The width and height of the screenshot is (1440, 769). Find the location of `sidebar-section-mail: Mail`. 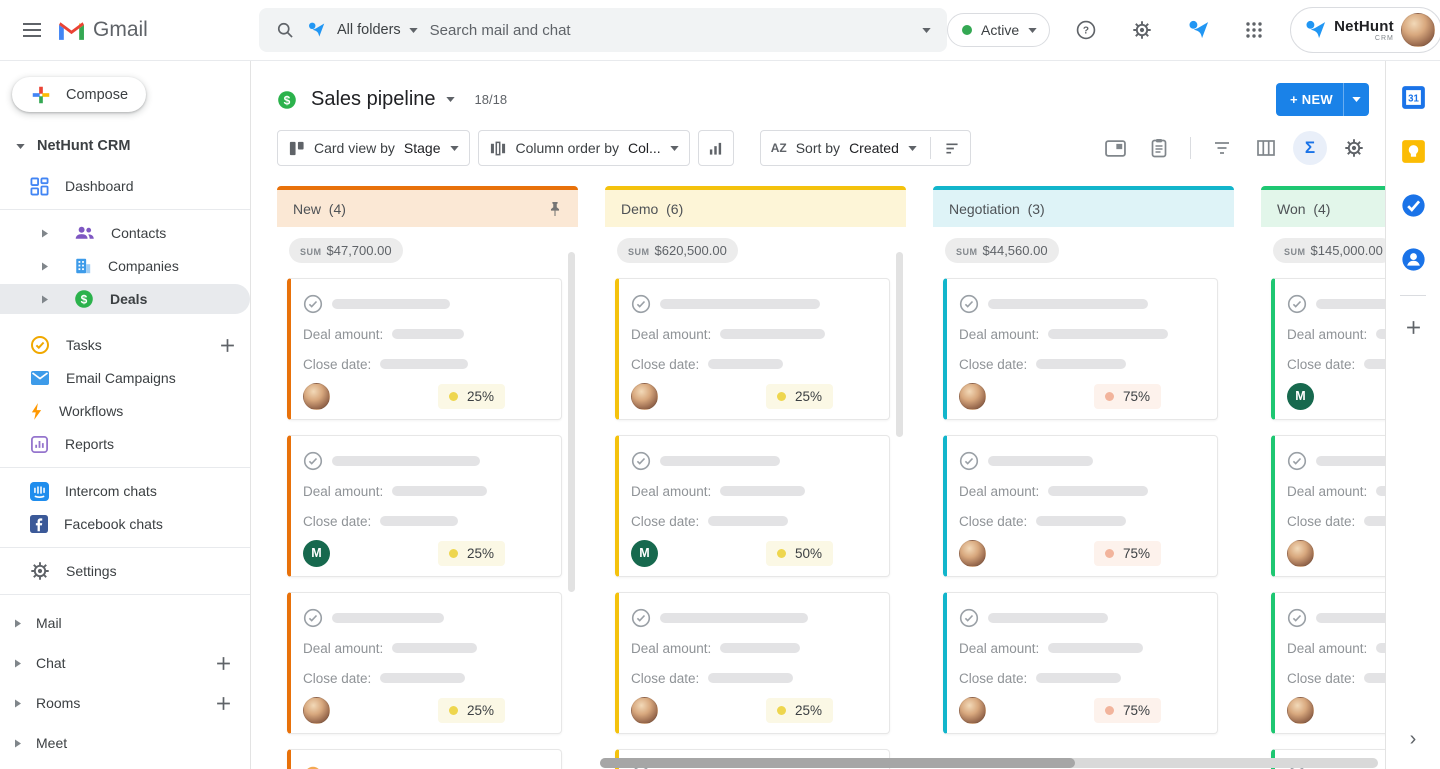

sidebar-section-mail: Mail is located at coordinates (125, 623).